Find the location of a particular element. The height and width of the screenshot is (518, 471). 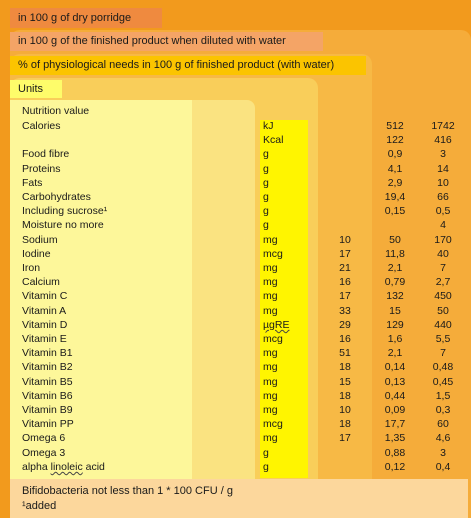

row-dry-value: 0,45 is located at coordinates (443, 381).